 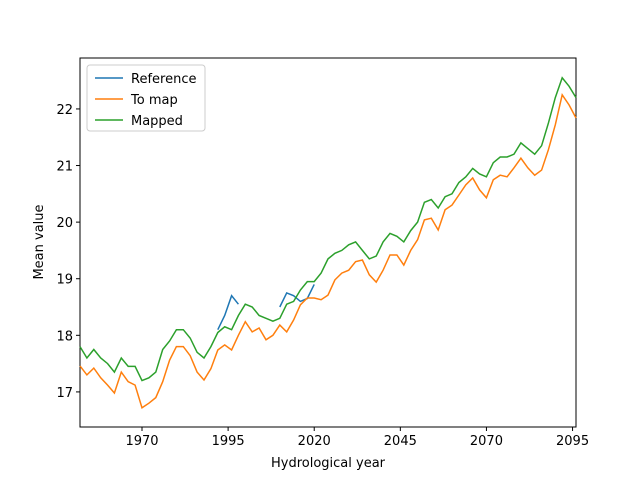 I want to click on x-tick-label: 2020, so click(x=314, y=441).